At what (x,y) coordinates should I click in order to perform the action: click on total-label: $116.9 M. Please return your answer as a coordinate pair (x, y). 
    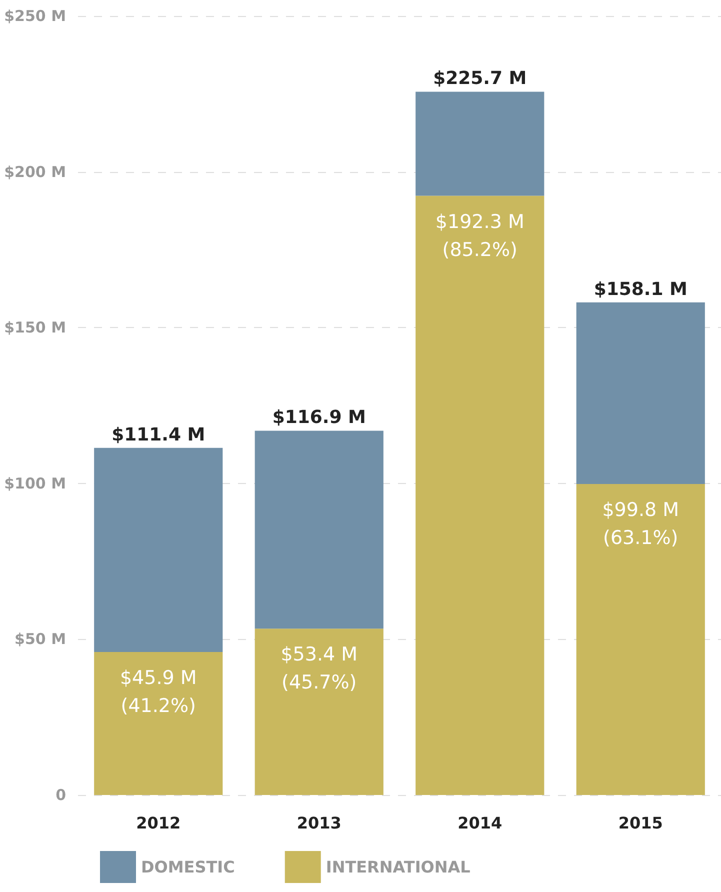
    Looking at the image, I should click on (319, 417).